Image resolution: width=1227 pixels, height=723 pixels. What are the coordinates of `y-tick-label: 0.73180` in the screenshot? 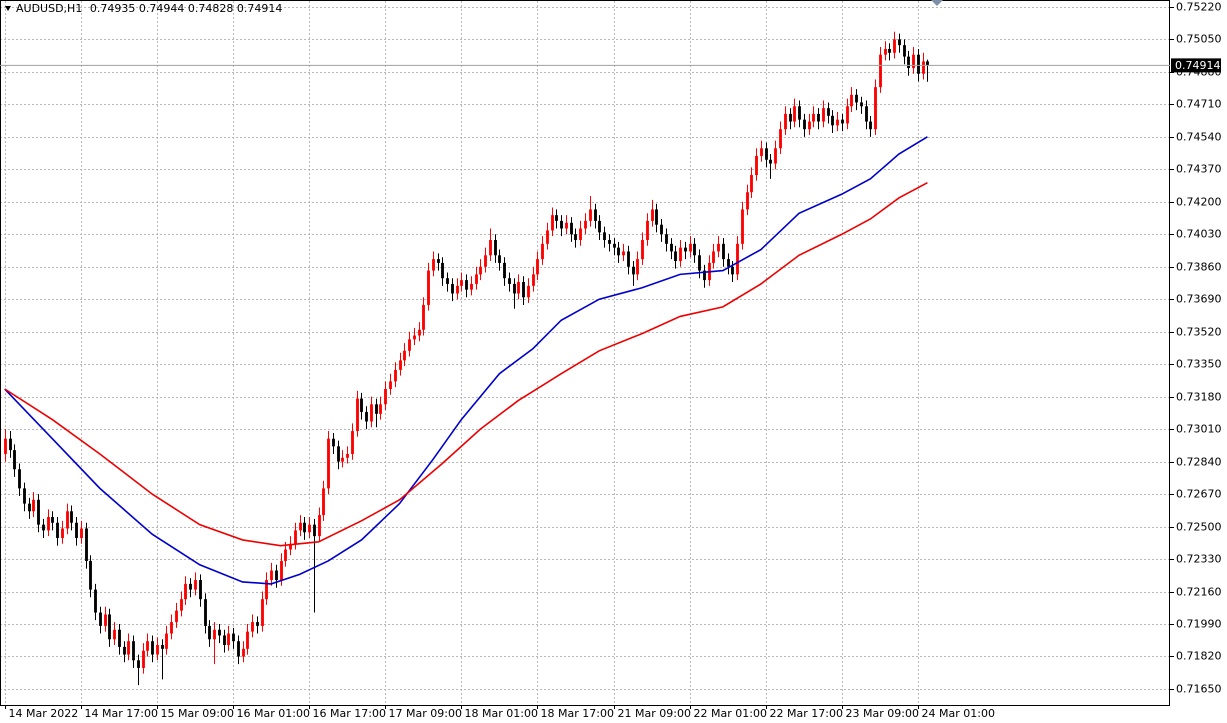 It's located at (1199, 397).